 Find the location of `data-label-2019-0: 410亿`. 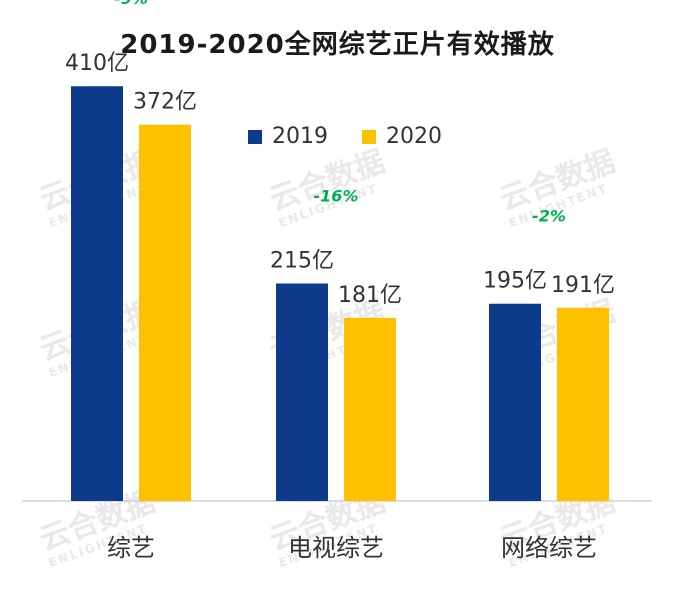

data-label-2019-0: 410亿 is located at coordinates (97, 63).